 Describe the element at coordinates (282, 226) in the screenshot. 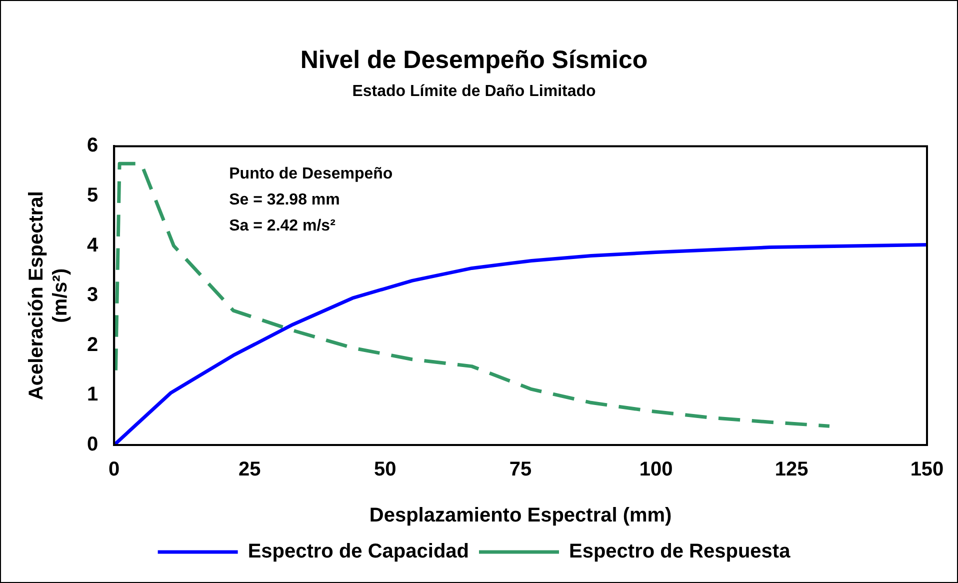

I see `annotation: Sa = 2.42 m/s²` at that location.